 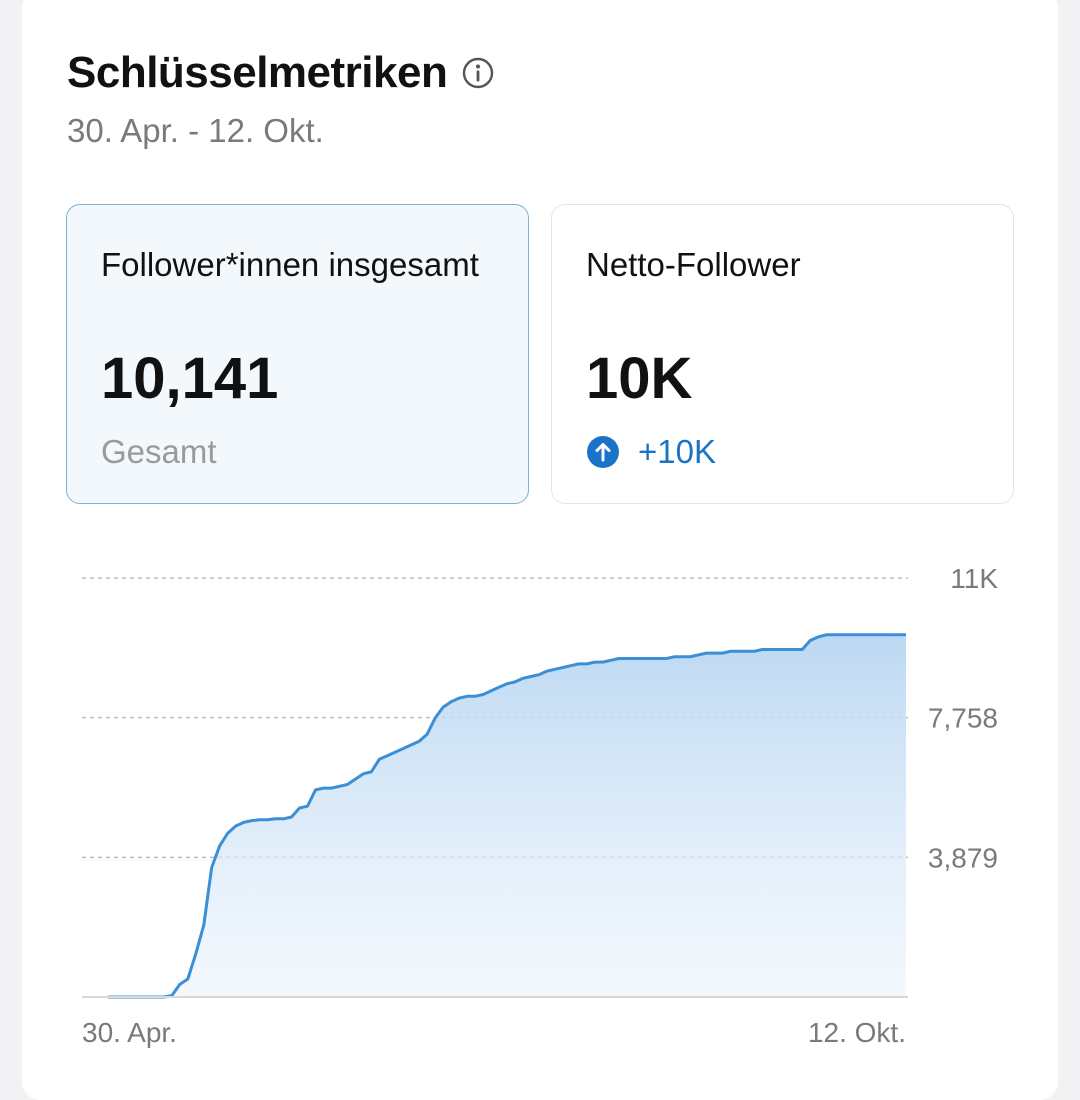 I want to click on metric-label: Netto-Follower, so click(x=693, y=264).